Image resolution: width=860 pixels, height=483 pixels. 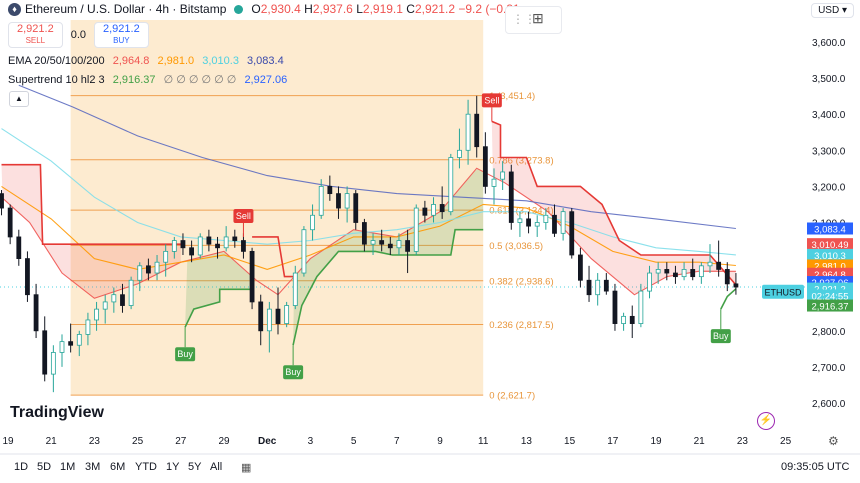 I want to click on drawing-toolbar: ⋮⋮ ⊞, so click(x=533, y=20).